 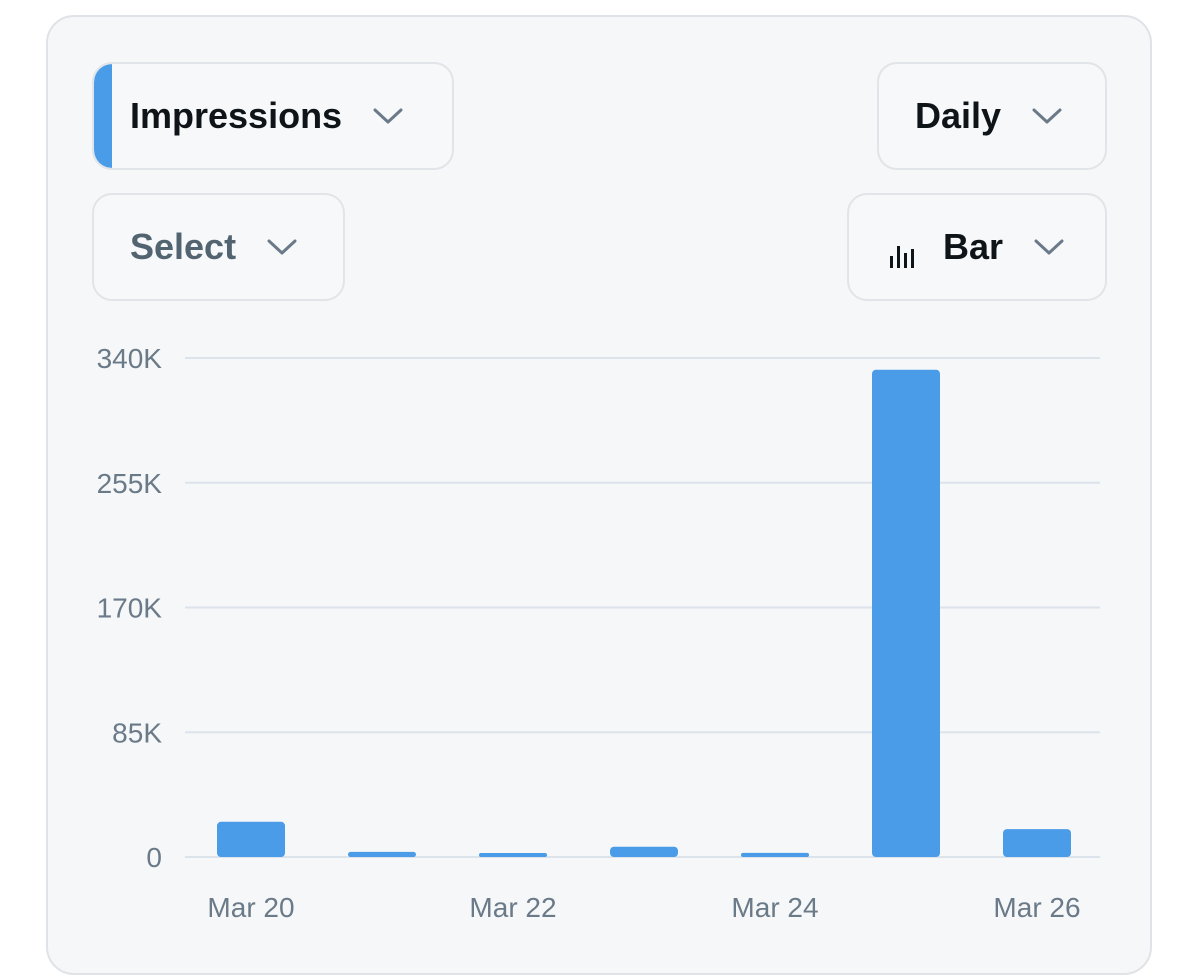 I want to click on x-tick-label: Mar 26, so click(x=1036, y=907).